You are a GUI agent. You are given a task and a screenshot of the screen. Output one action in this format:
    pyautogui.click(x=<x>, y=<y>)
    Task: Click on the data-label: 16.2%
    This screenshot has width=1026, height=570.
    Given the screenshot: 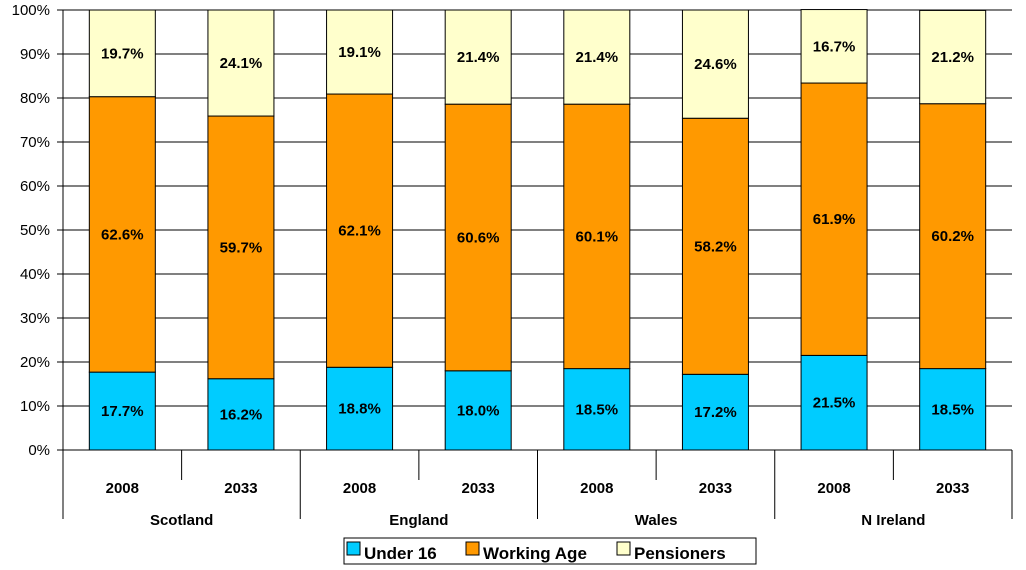 What is the action you would take?
    pyautogui.click(x=241, y=414)
    